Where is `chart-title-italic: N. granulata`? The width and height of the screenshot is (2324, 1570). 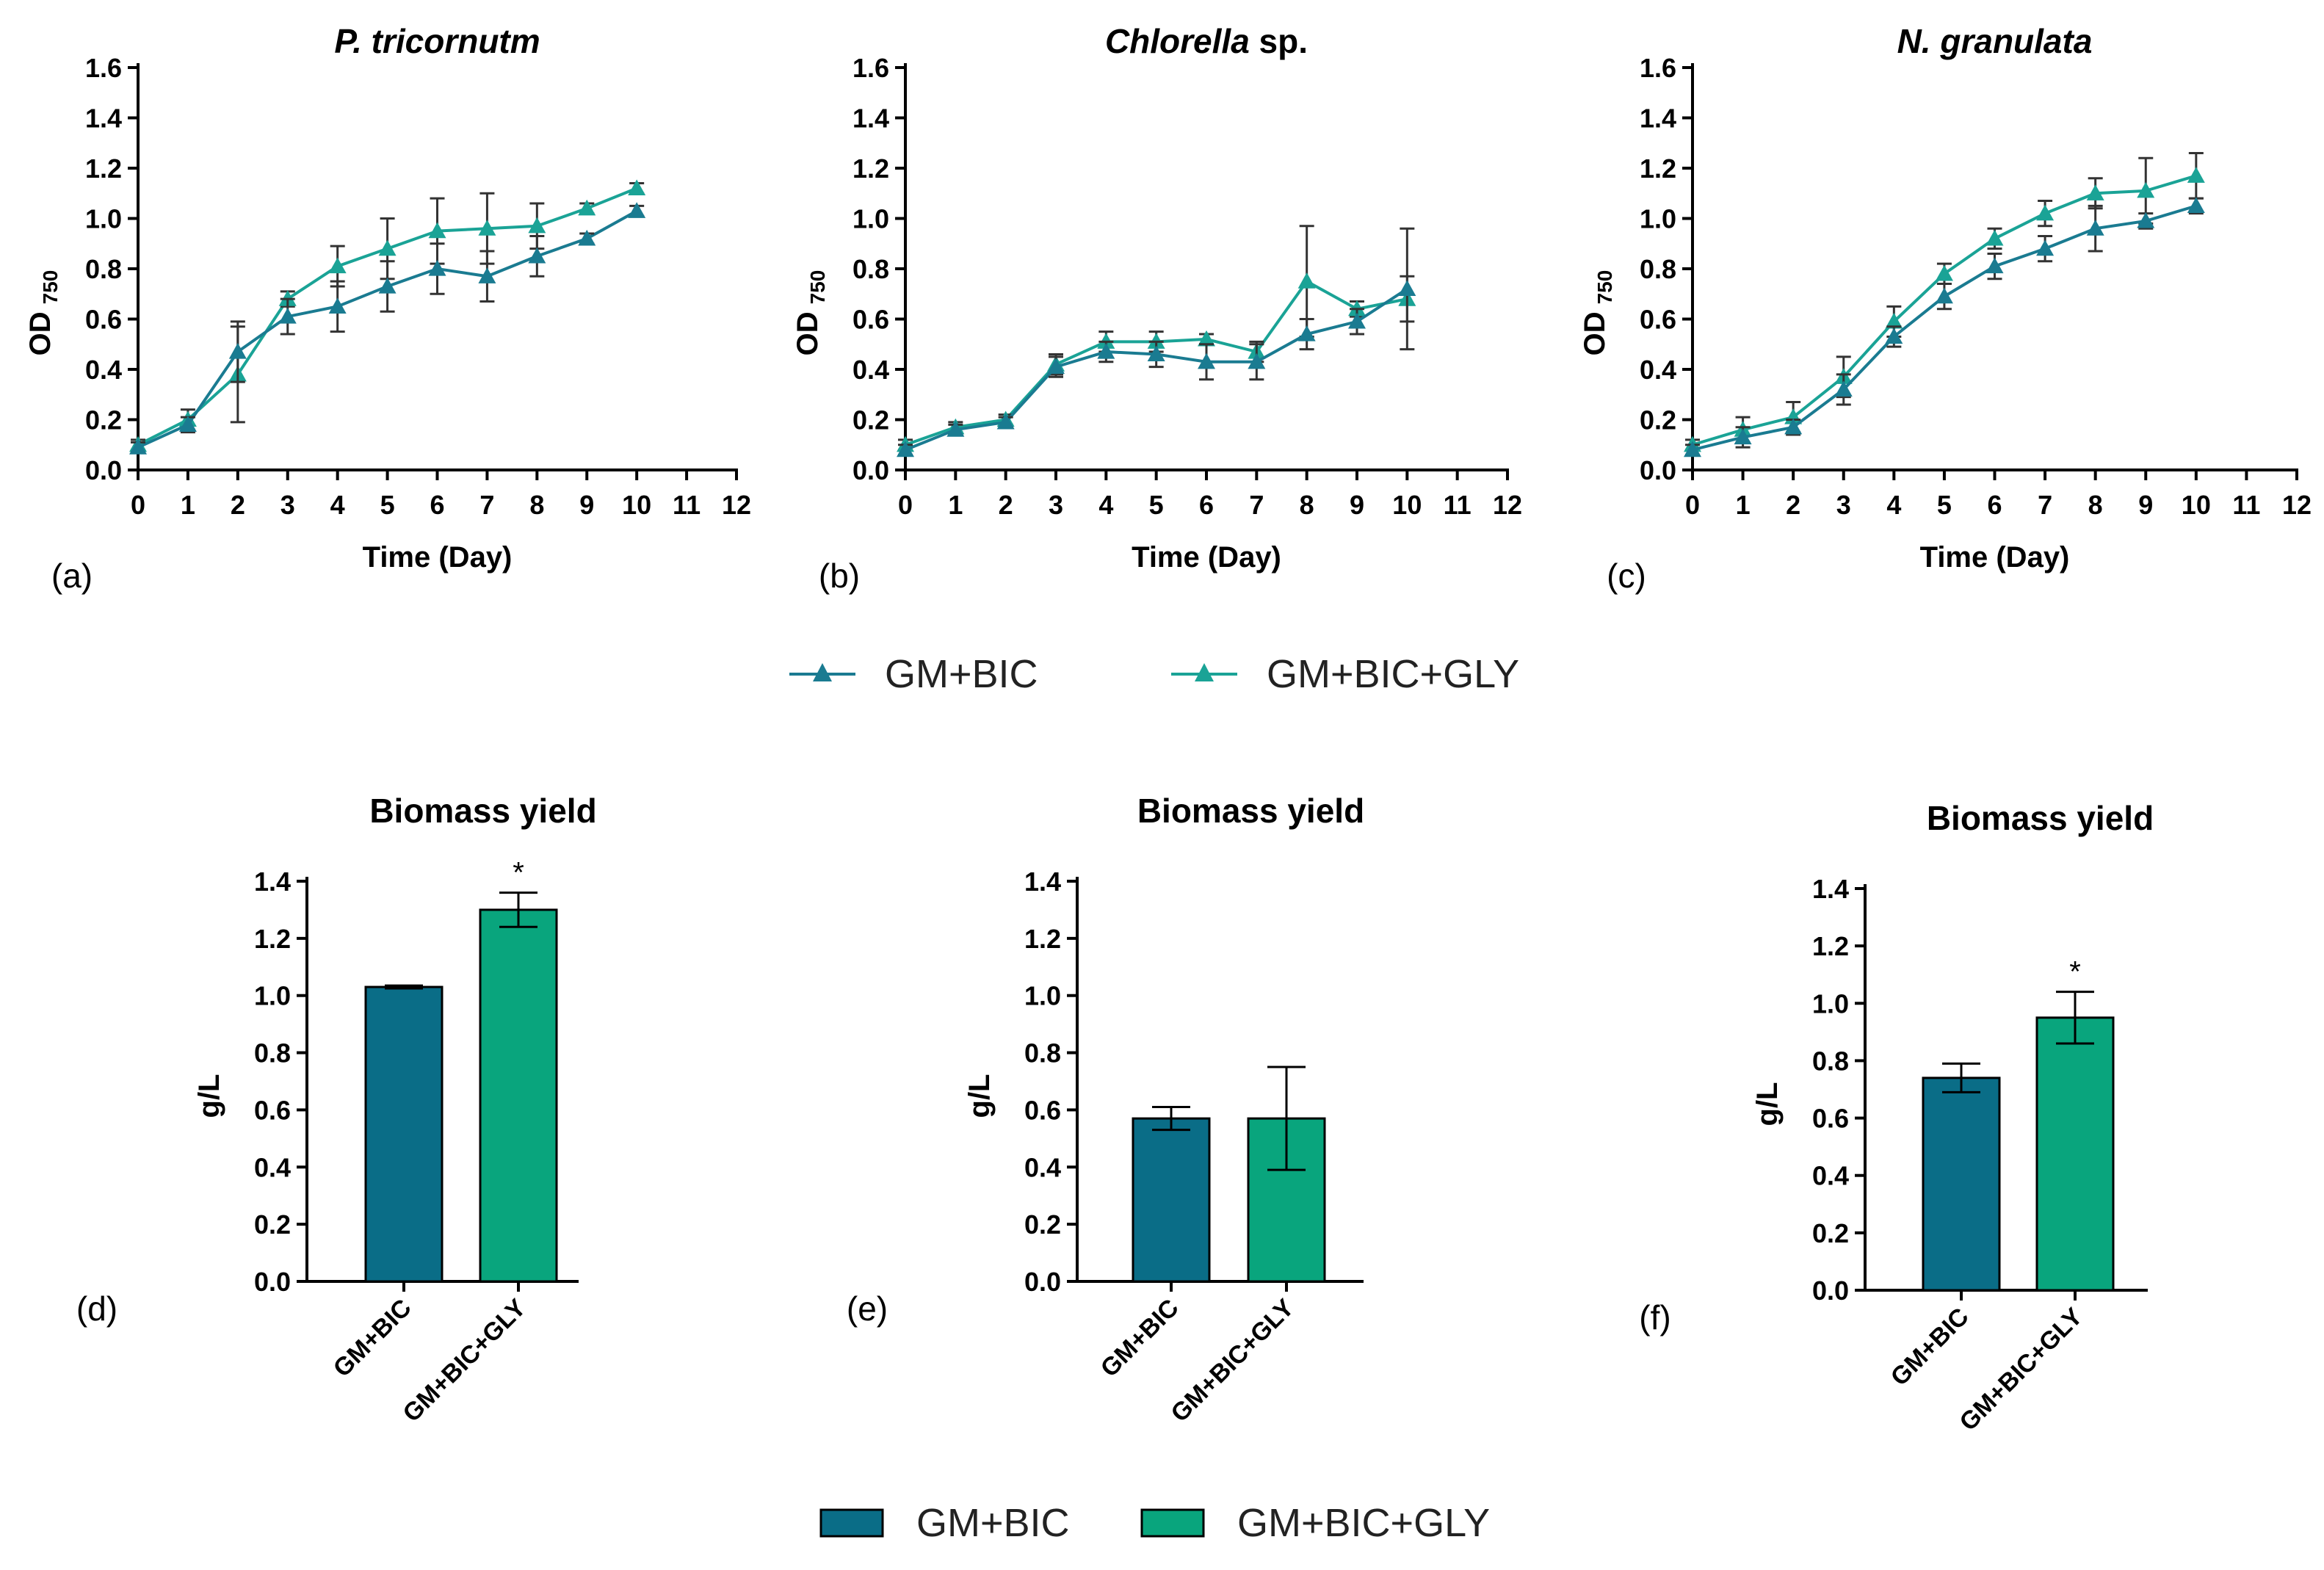
chart-title-italic: N. granulata is located at coordinates (1995, 41).